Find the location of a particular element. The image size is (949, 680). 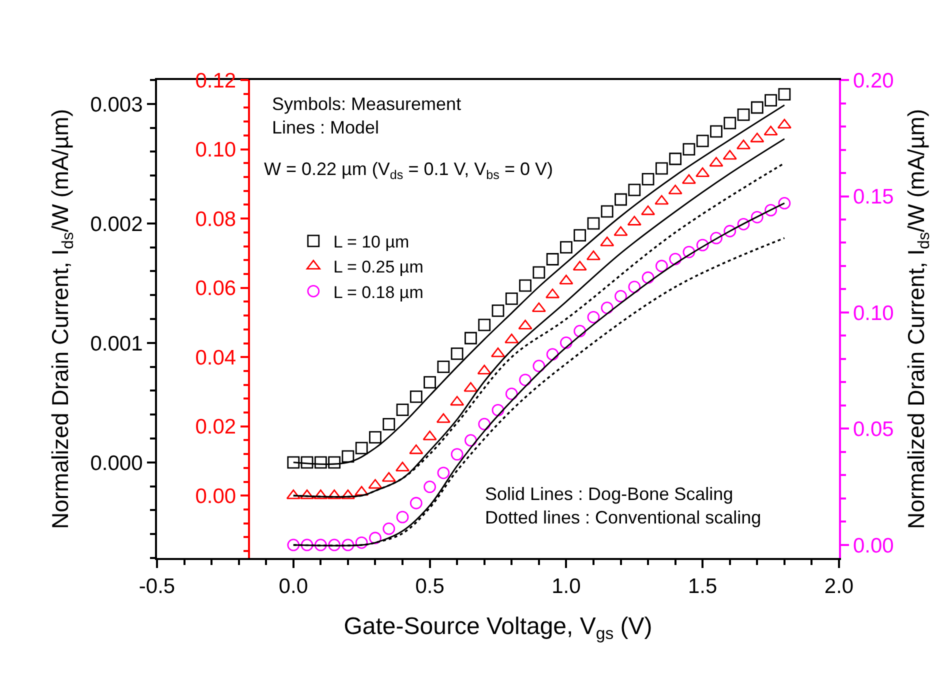

legend-label: L = 0.25 µm is located at coordinates (378, 267).